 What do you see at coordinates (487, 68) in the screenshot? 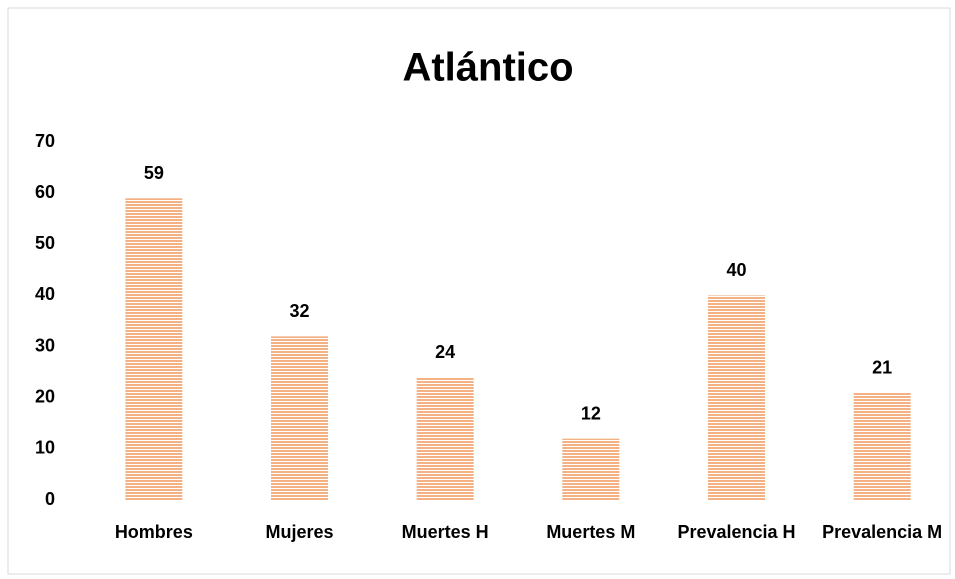
I see `chart-title: Atlántico` at bounding box center [487, 68].